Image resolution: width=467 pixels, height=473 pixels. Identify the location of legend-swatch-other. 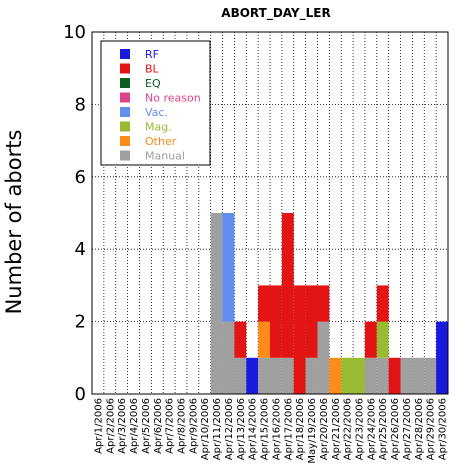
(125, 141).